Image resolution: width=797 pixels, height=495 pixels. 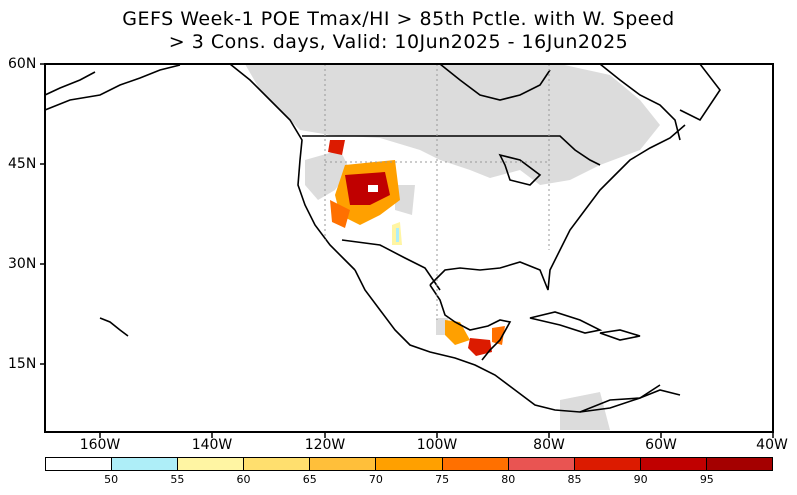 I want to click on lon-label-140w: 140W, so click(x=212, y=445).